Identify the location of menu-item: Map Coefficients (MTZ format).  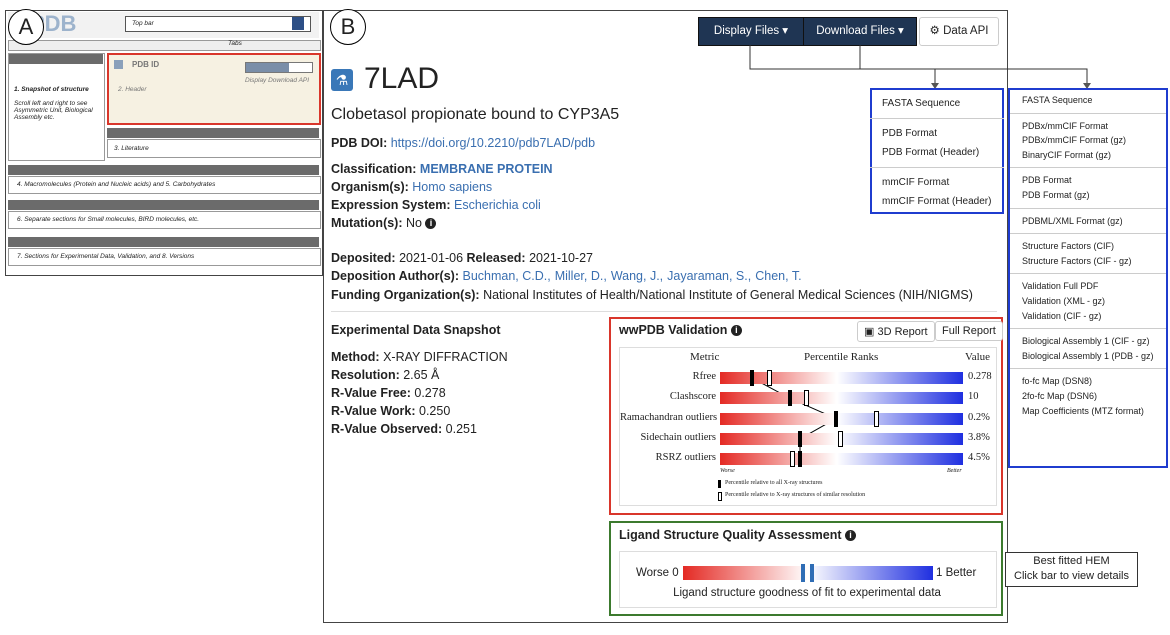
(1083, 410).